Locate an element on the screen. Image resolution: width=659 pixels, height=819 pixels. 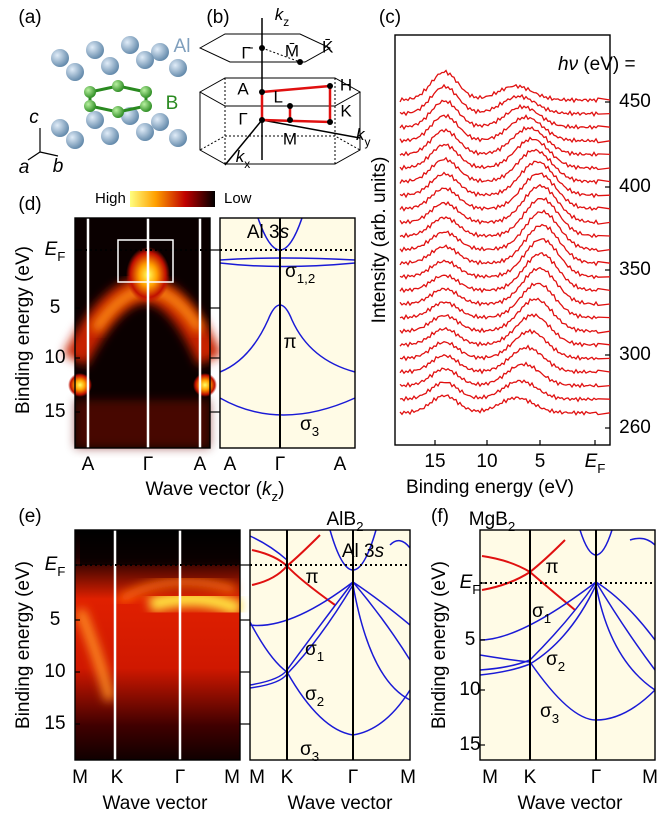
tick-label: 350 is located at coordinates (635, 269).